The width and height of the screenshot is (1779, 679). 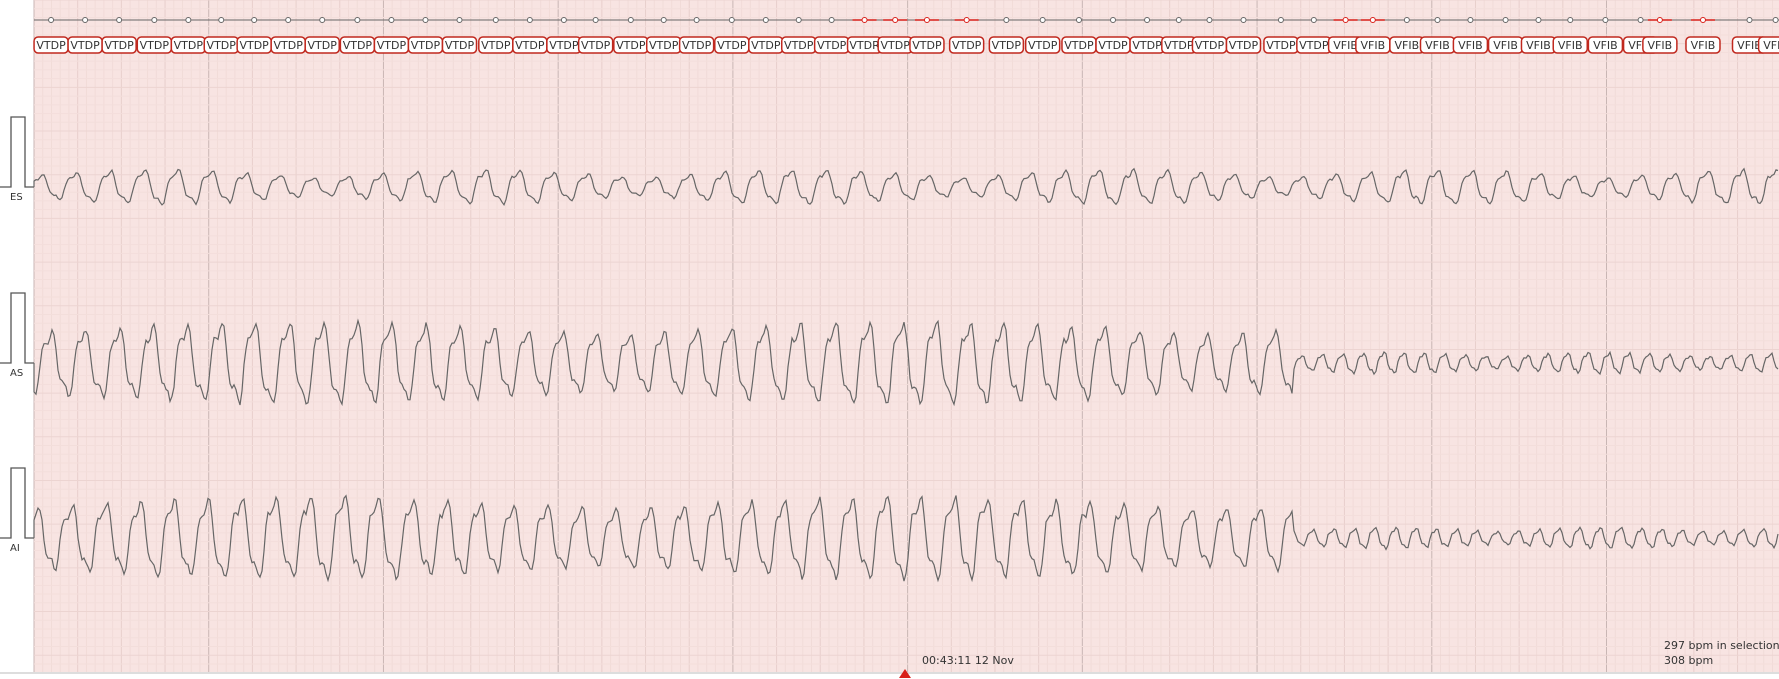 What do you see at coordinates (864, 45) in the screenshot?
I see `marker-label: VTDR` at bounding box center [864, 45].